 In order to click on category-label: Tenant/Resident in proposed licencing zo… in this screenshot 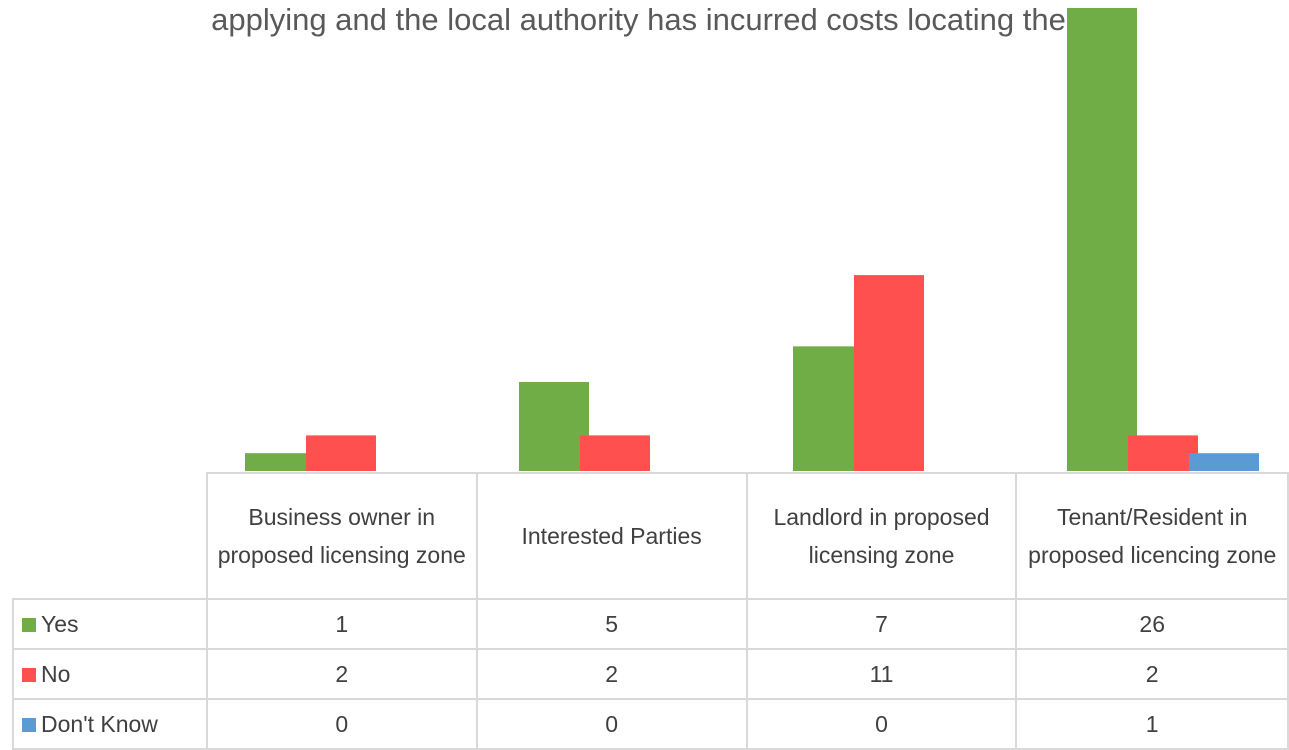, I will do `click(1152, 536)`.